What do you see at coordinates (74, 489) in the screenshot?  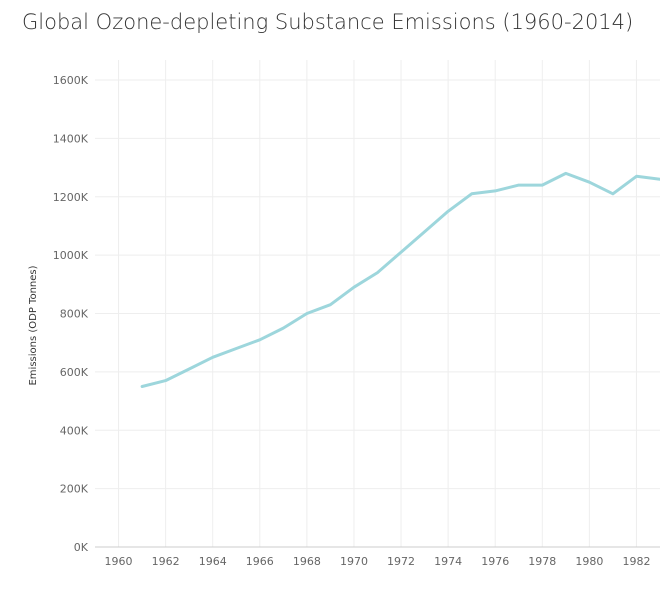 I see `y-tick-label: 200K` at bounding box center [74, 489].